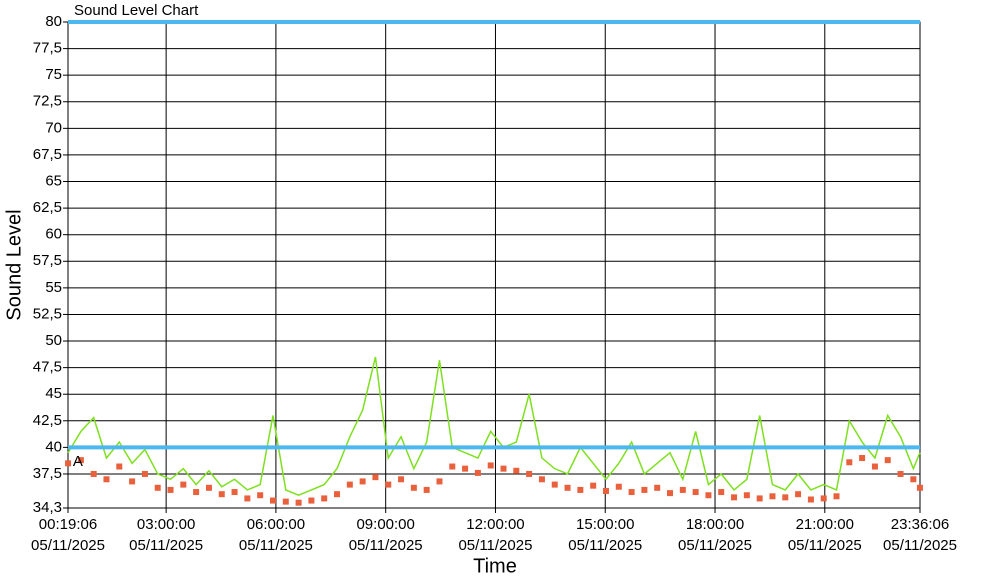 This screenshot has width=990, height=588. I want to click on y-tick-label: 75, so click(53, 74).